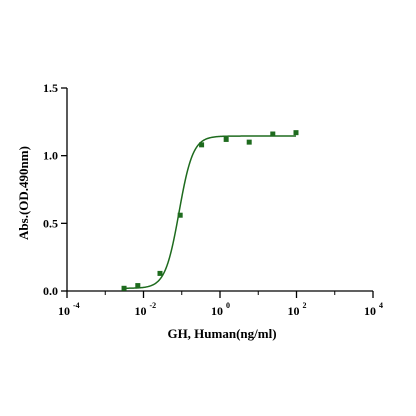 The image size is (416, 416). Describe the element at coordinates (50, 156) in the screenshot. I see `y-tick-label: 1.0` at that location.